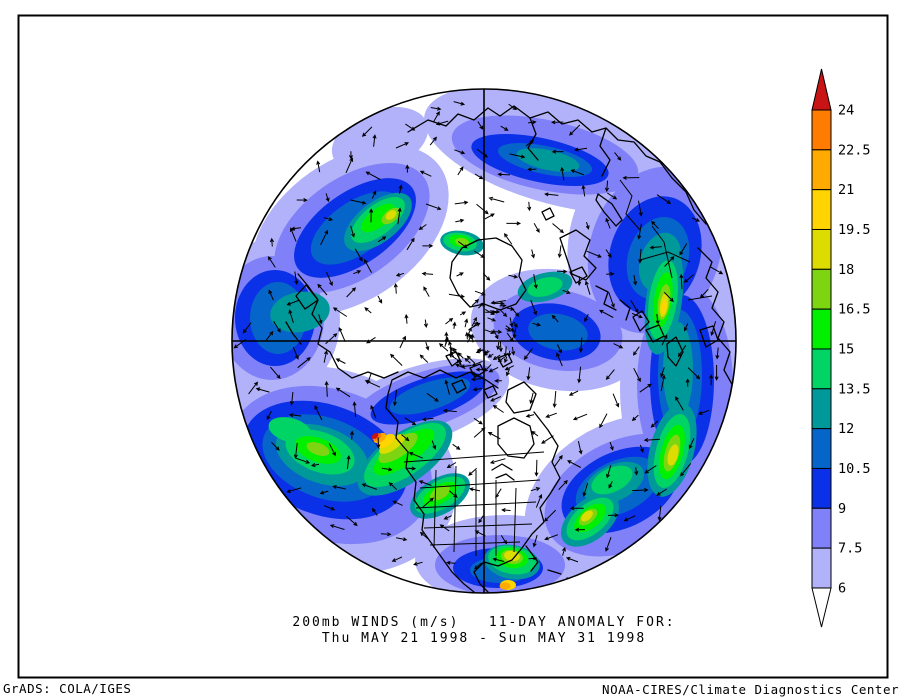 This screenshot has height=699, width=904. What do you see at coordinates (67, 688) in the screenshot?
I see `grads-attribution: GrADS: COLA/IGES` at bounding box center [67, 688].